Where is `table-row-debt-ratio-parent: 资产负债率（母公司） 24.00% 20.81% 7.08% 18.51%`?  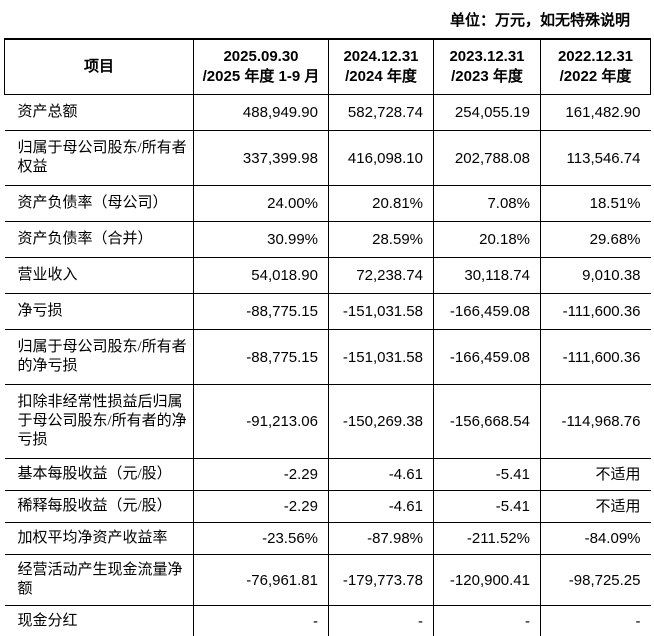
table-row-debt-ratio-parent: 资产负债率（母公司） 24.00% 20.81% 7.08% 18.51% is located at coordinates (327, 203).